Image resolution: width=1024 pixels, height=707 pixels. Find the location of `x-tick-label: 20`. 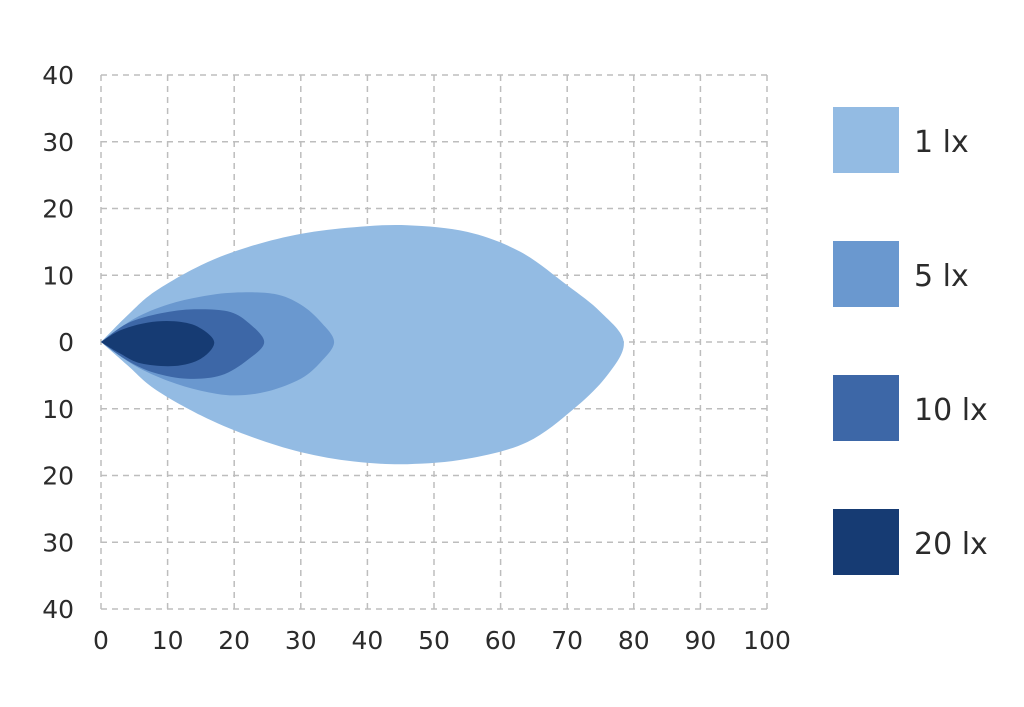

x-tick-label: 20 is located at coordinates (234, 640).